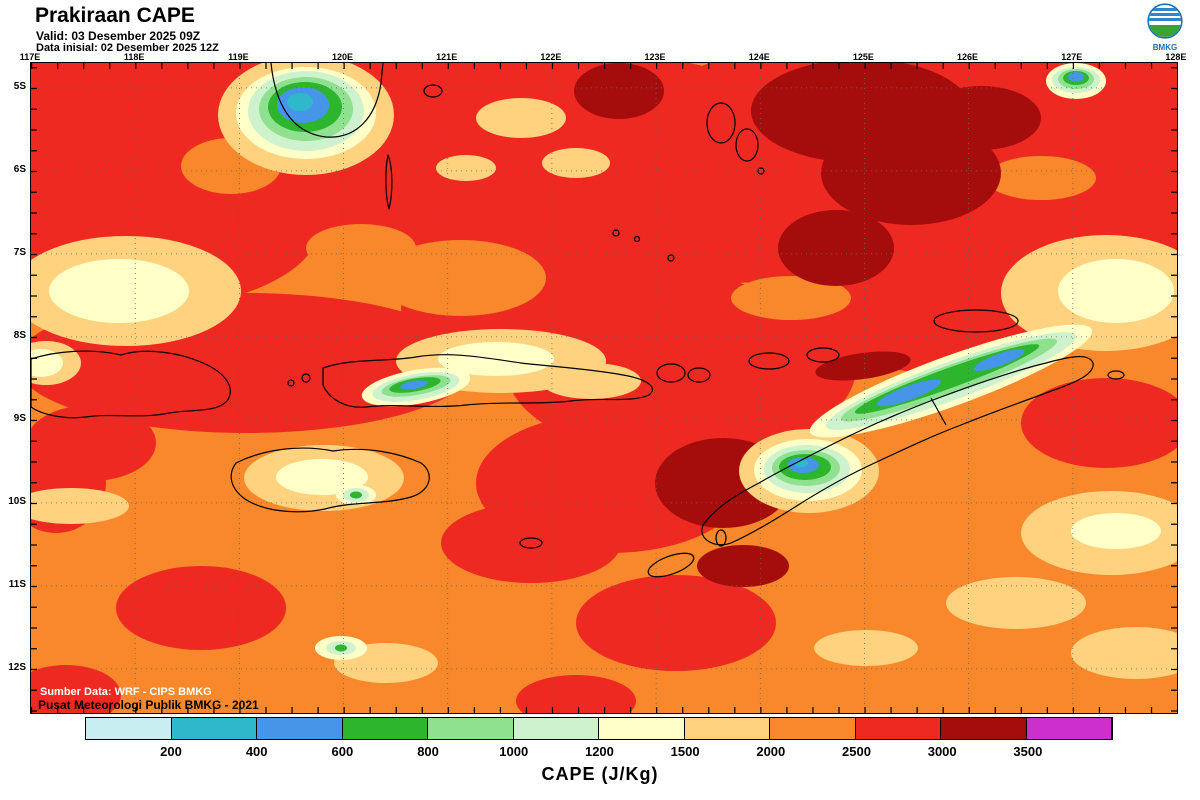 This screenshot has width=1200, height=800. I want to click on island-sumba, so click(330, 480).